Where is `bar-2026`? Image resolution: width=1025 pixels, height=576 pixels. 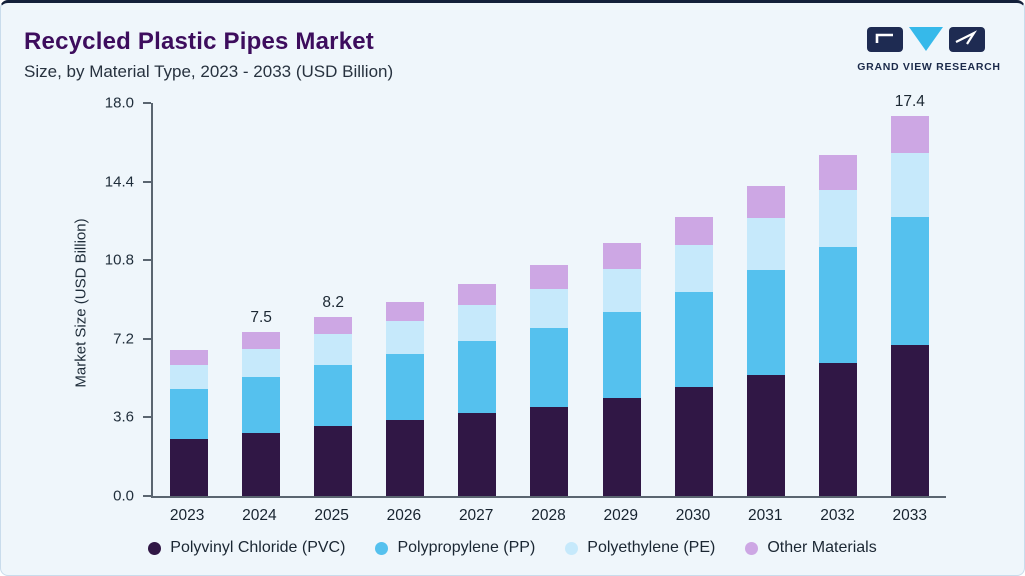
bar-2026 is located at coordinates (405, 398).